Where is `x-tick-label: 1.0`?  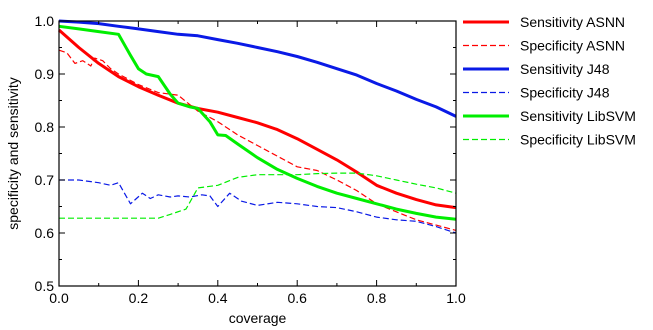 x-tick-label: 1.0 is located at coordinates (456, 298).